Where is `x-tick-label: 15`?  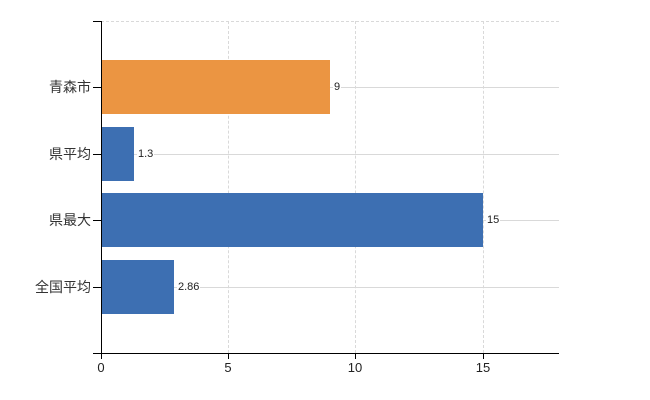
x-tick-label: 15 is located at coordinates (483, 367).